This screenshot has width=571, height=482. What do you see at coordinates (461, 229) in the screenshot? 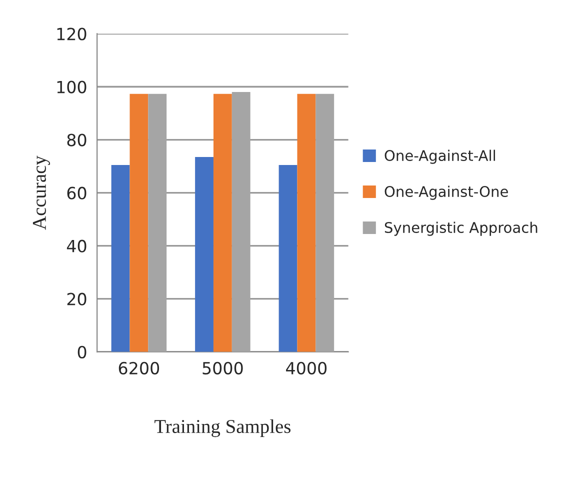
I see `legend-label: Synergistic Approach` at bounding box center [461, 229].